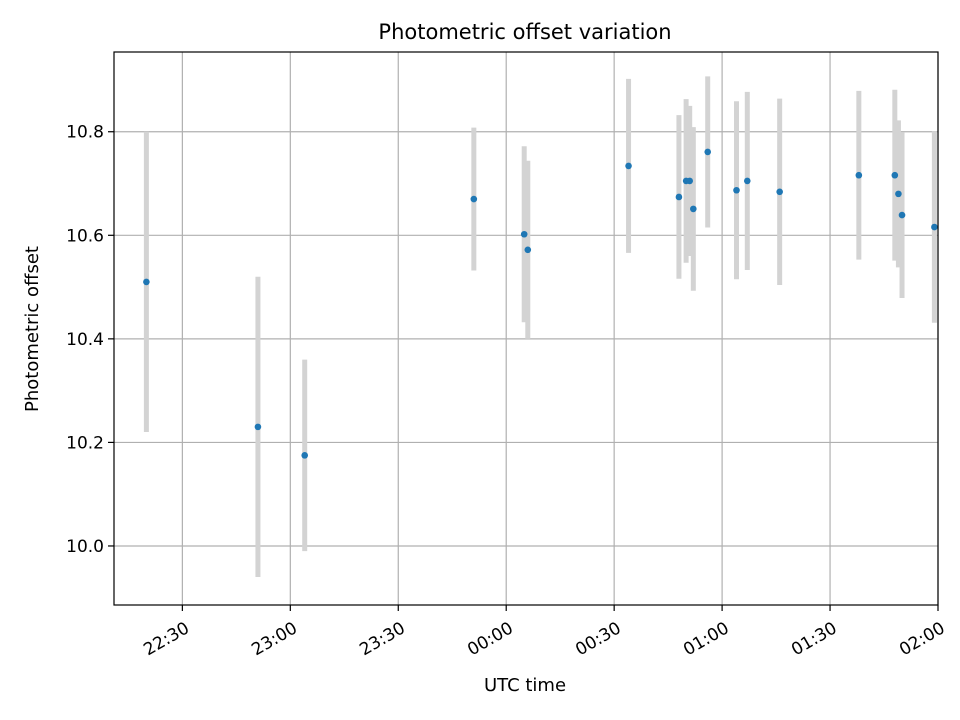 The width and height of the screenshot is (960, 720). What do you see at coordinates (85, 236) in the screenshot?
I see `y-tick-label: 10.6` at bounding box center [85, 236].